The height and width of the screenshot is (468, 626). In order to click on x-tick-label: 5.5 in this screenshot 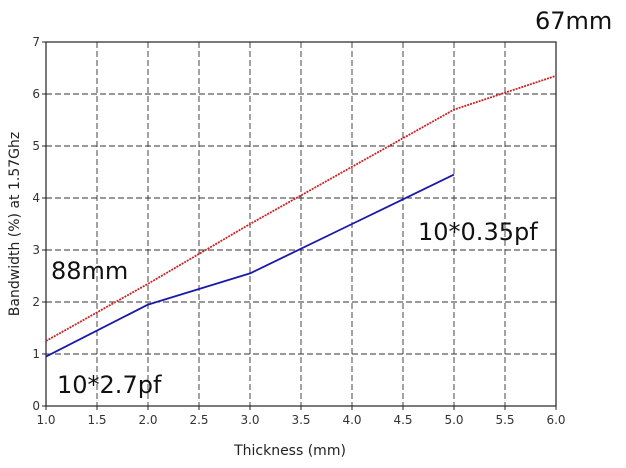, I will do `click(504, 420)`.